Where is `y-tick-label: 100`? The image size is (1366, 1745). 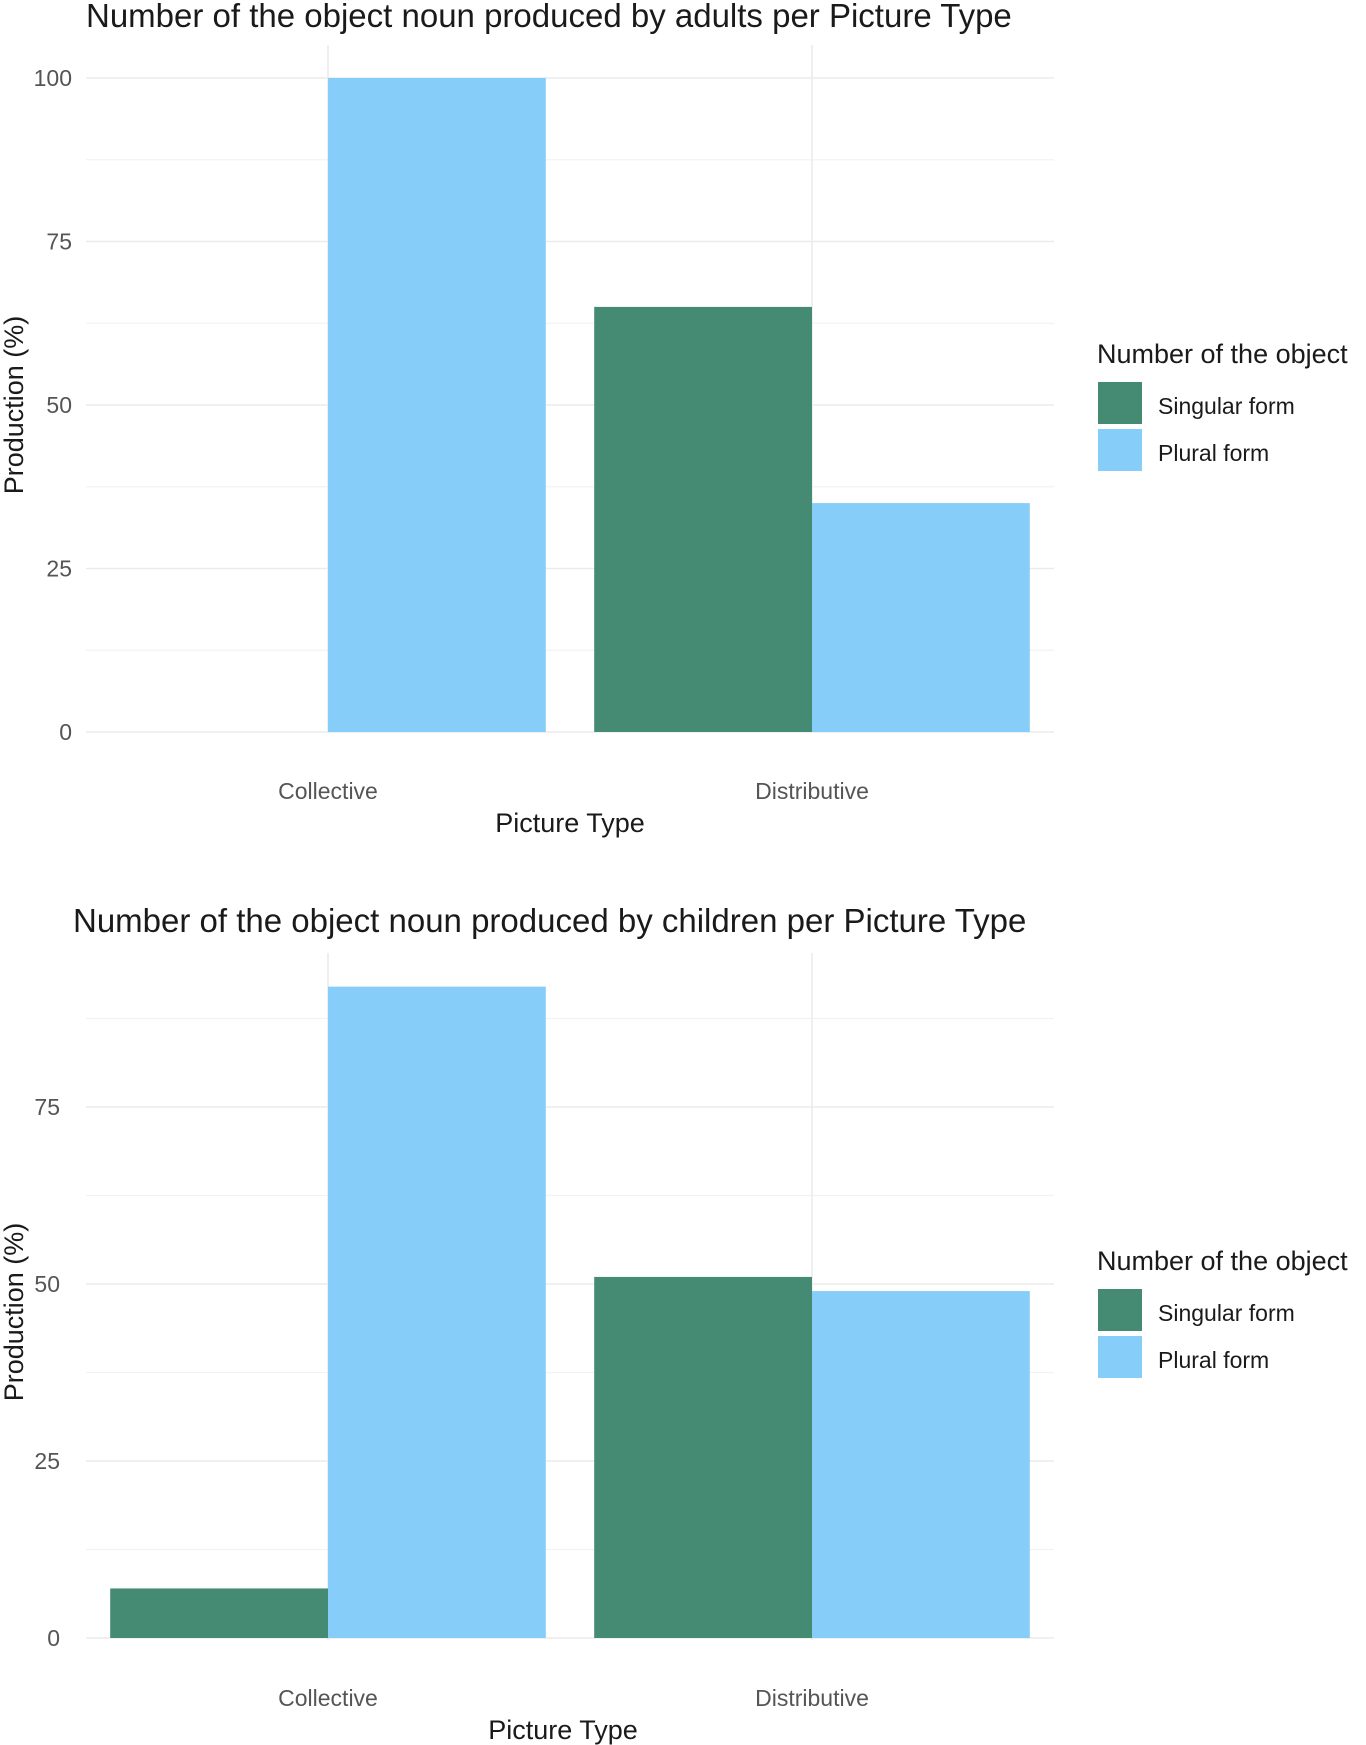 y-tick-label: 100 is located at coordinates (53, 78).